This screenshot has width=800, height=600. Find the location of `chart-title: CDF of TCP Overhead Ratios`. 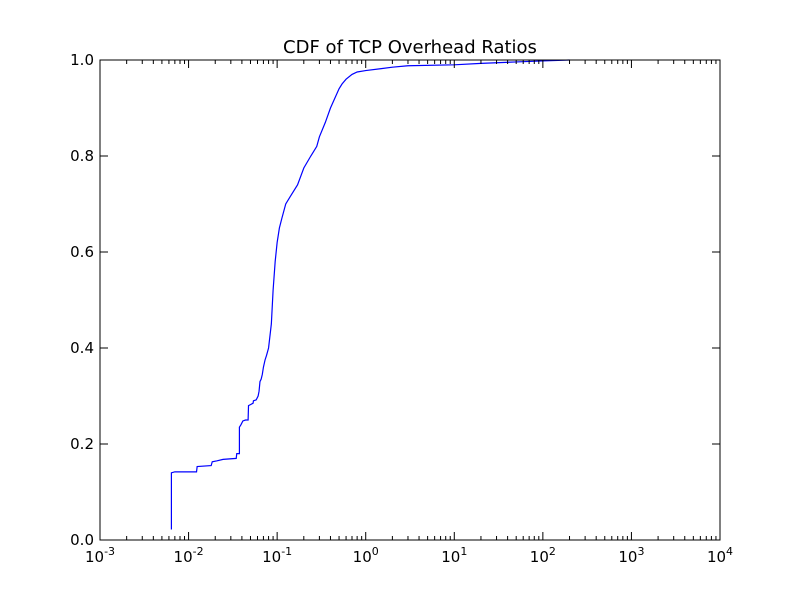

chart-title: CDF of TCP Overhead Ratios is located at coordinates (410, 47).